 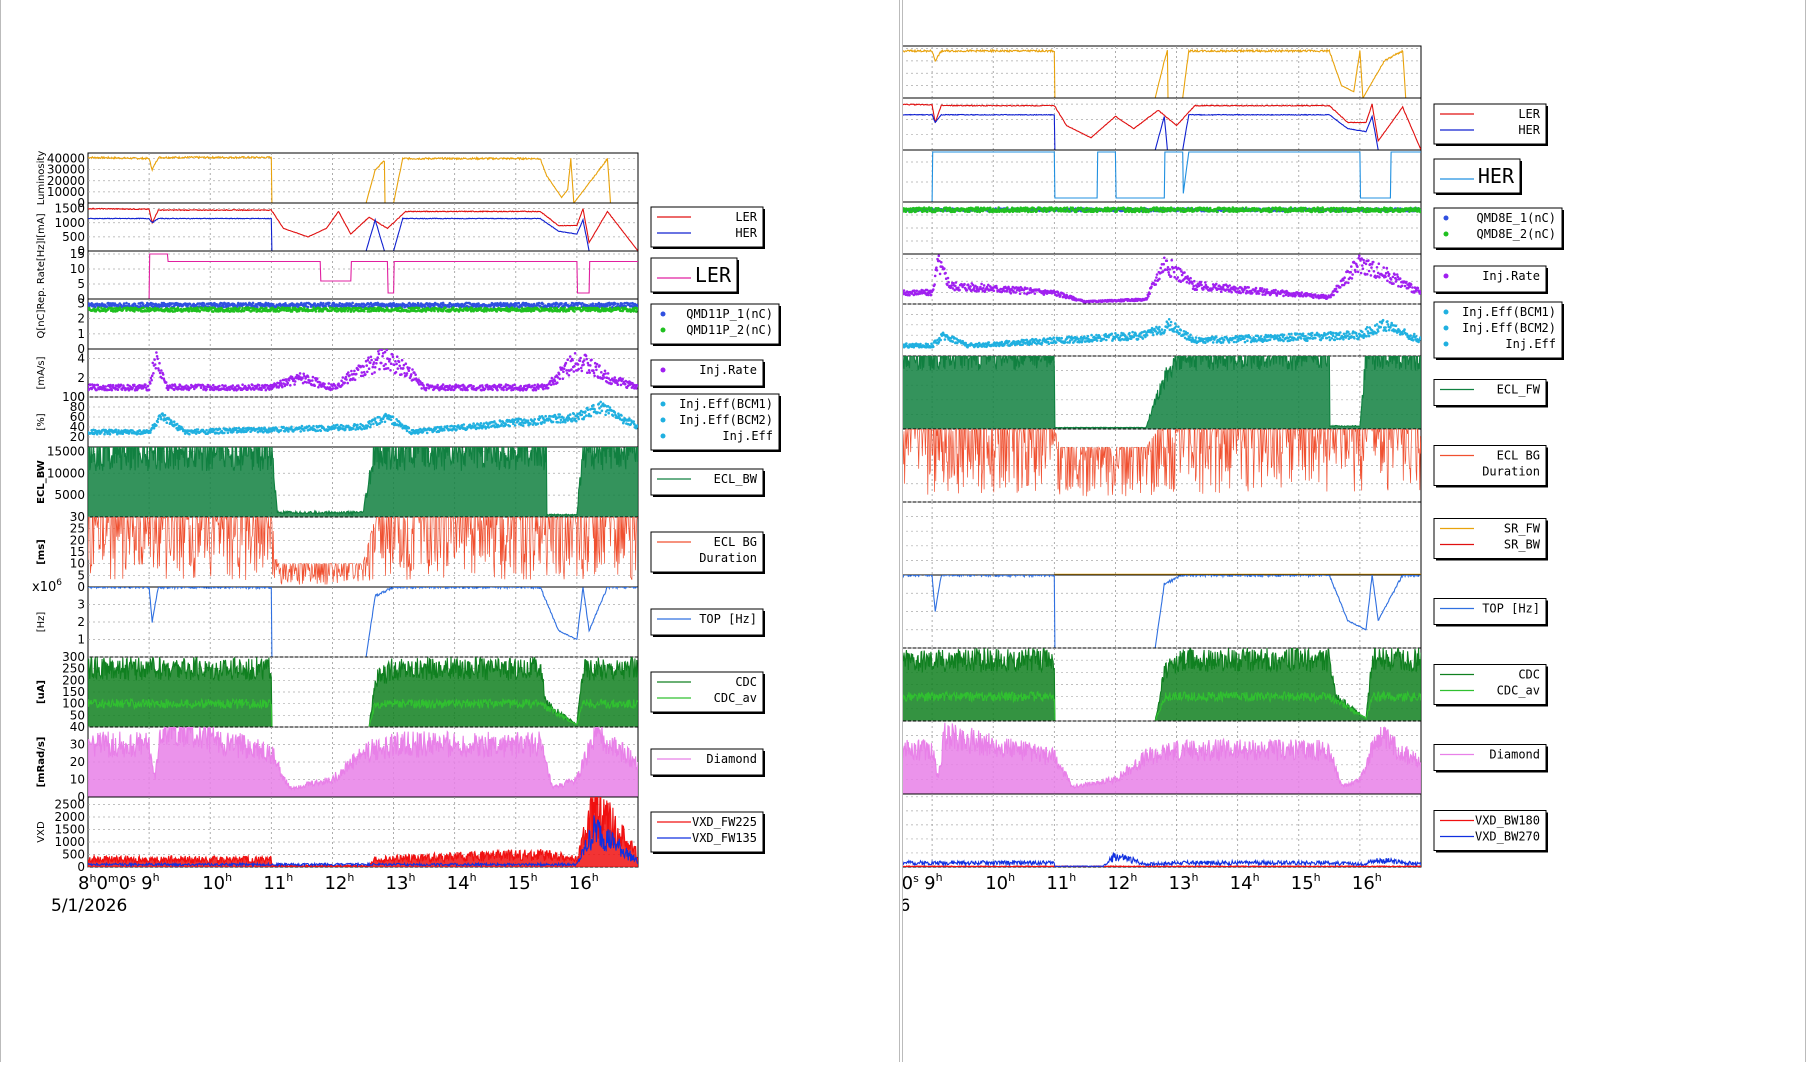 I want to click on legend-charge: QMD11P_1(nC)QMD11P_2(nC), so click(x=716, y=325).